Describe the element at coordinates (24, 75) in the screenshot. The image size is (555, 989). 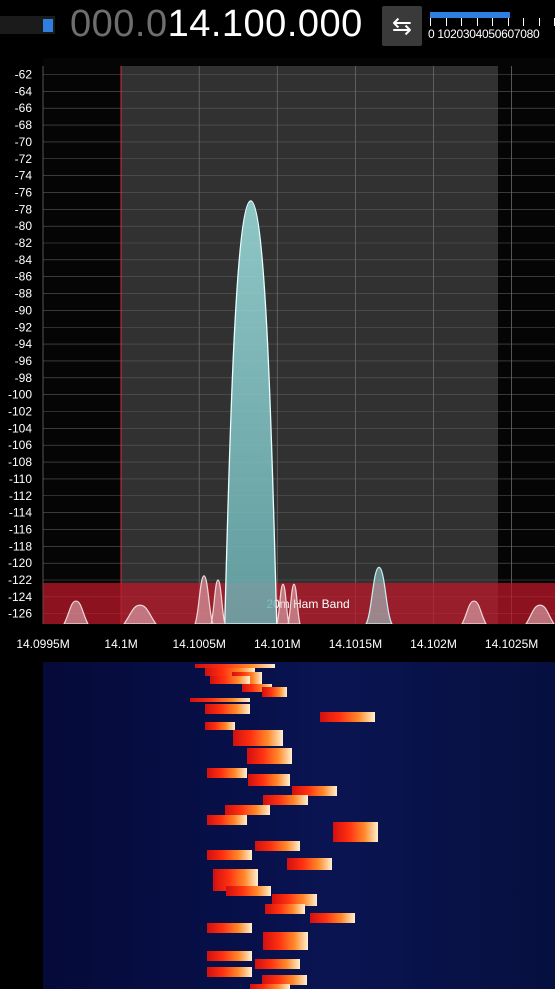
I see `db-tick-label: -62` at that location.